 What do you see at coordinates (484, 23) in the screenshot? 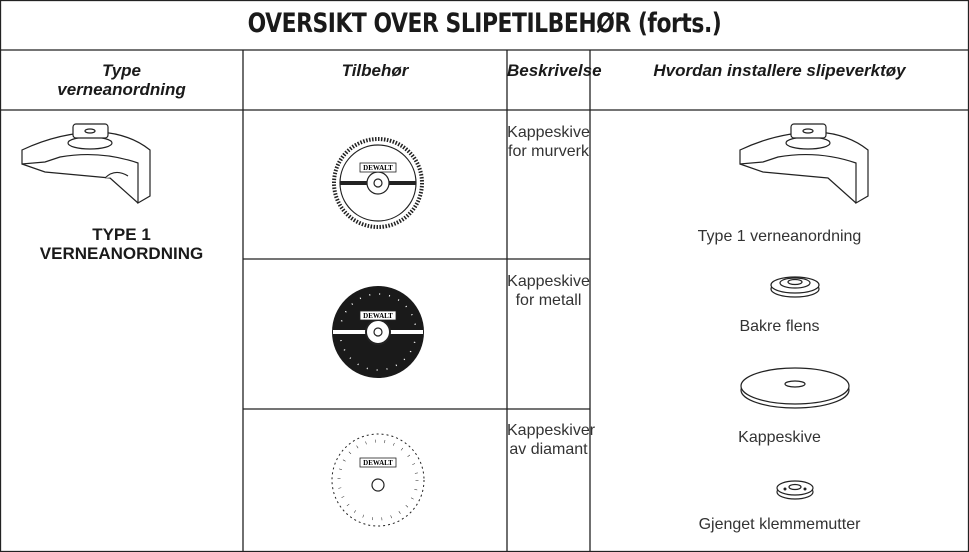
I see `title: OVERSIKT OVER SLIPETILBEHØR (forts.)` at bounding box center [484, 23].